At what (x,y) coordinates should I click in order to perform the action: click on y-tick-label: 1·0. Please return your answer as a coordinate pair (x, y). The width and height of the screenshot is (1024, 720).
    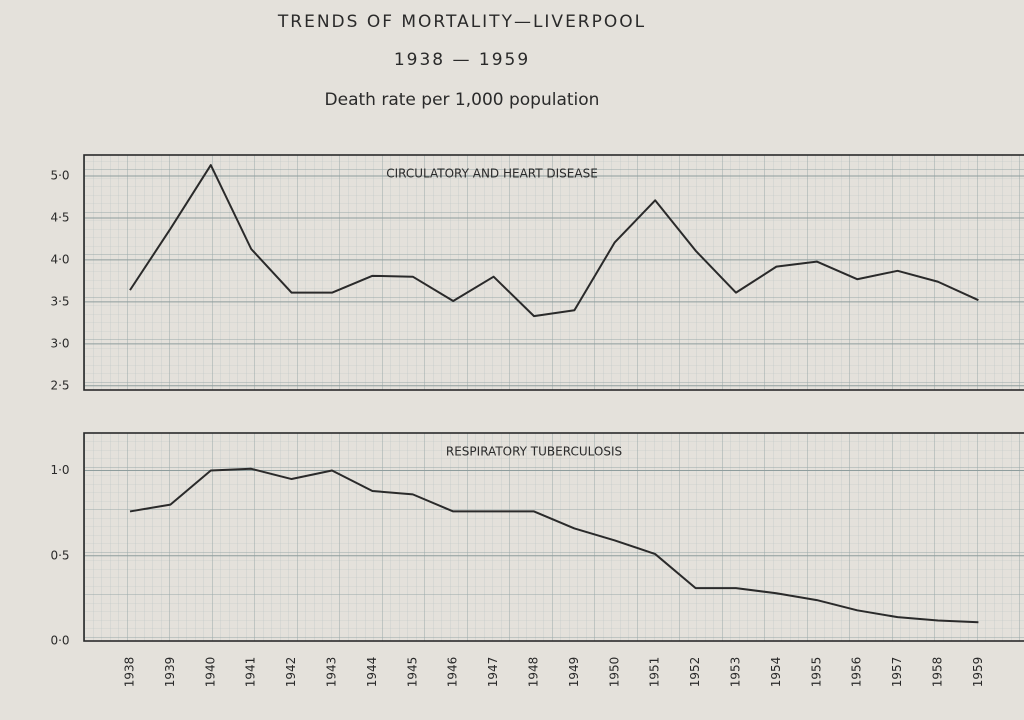
    Looking at the image, I should click on (59, 470).